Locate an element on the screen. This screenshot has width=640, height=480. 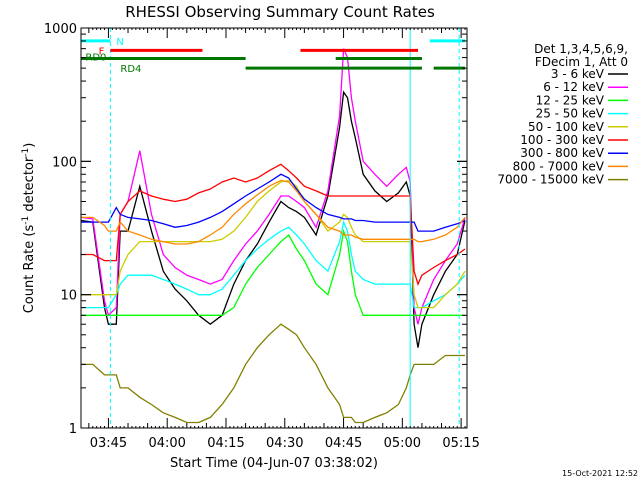
status-label-f: F is located at coordinates (102, 51).